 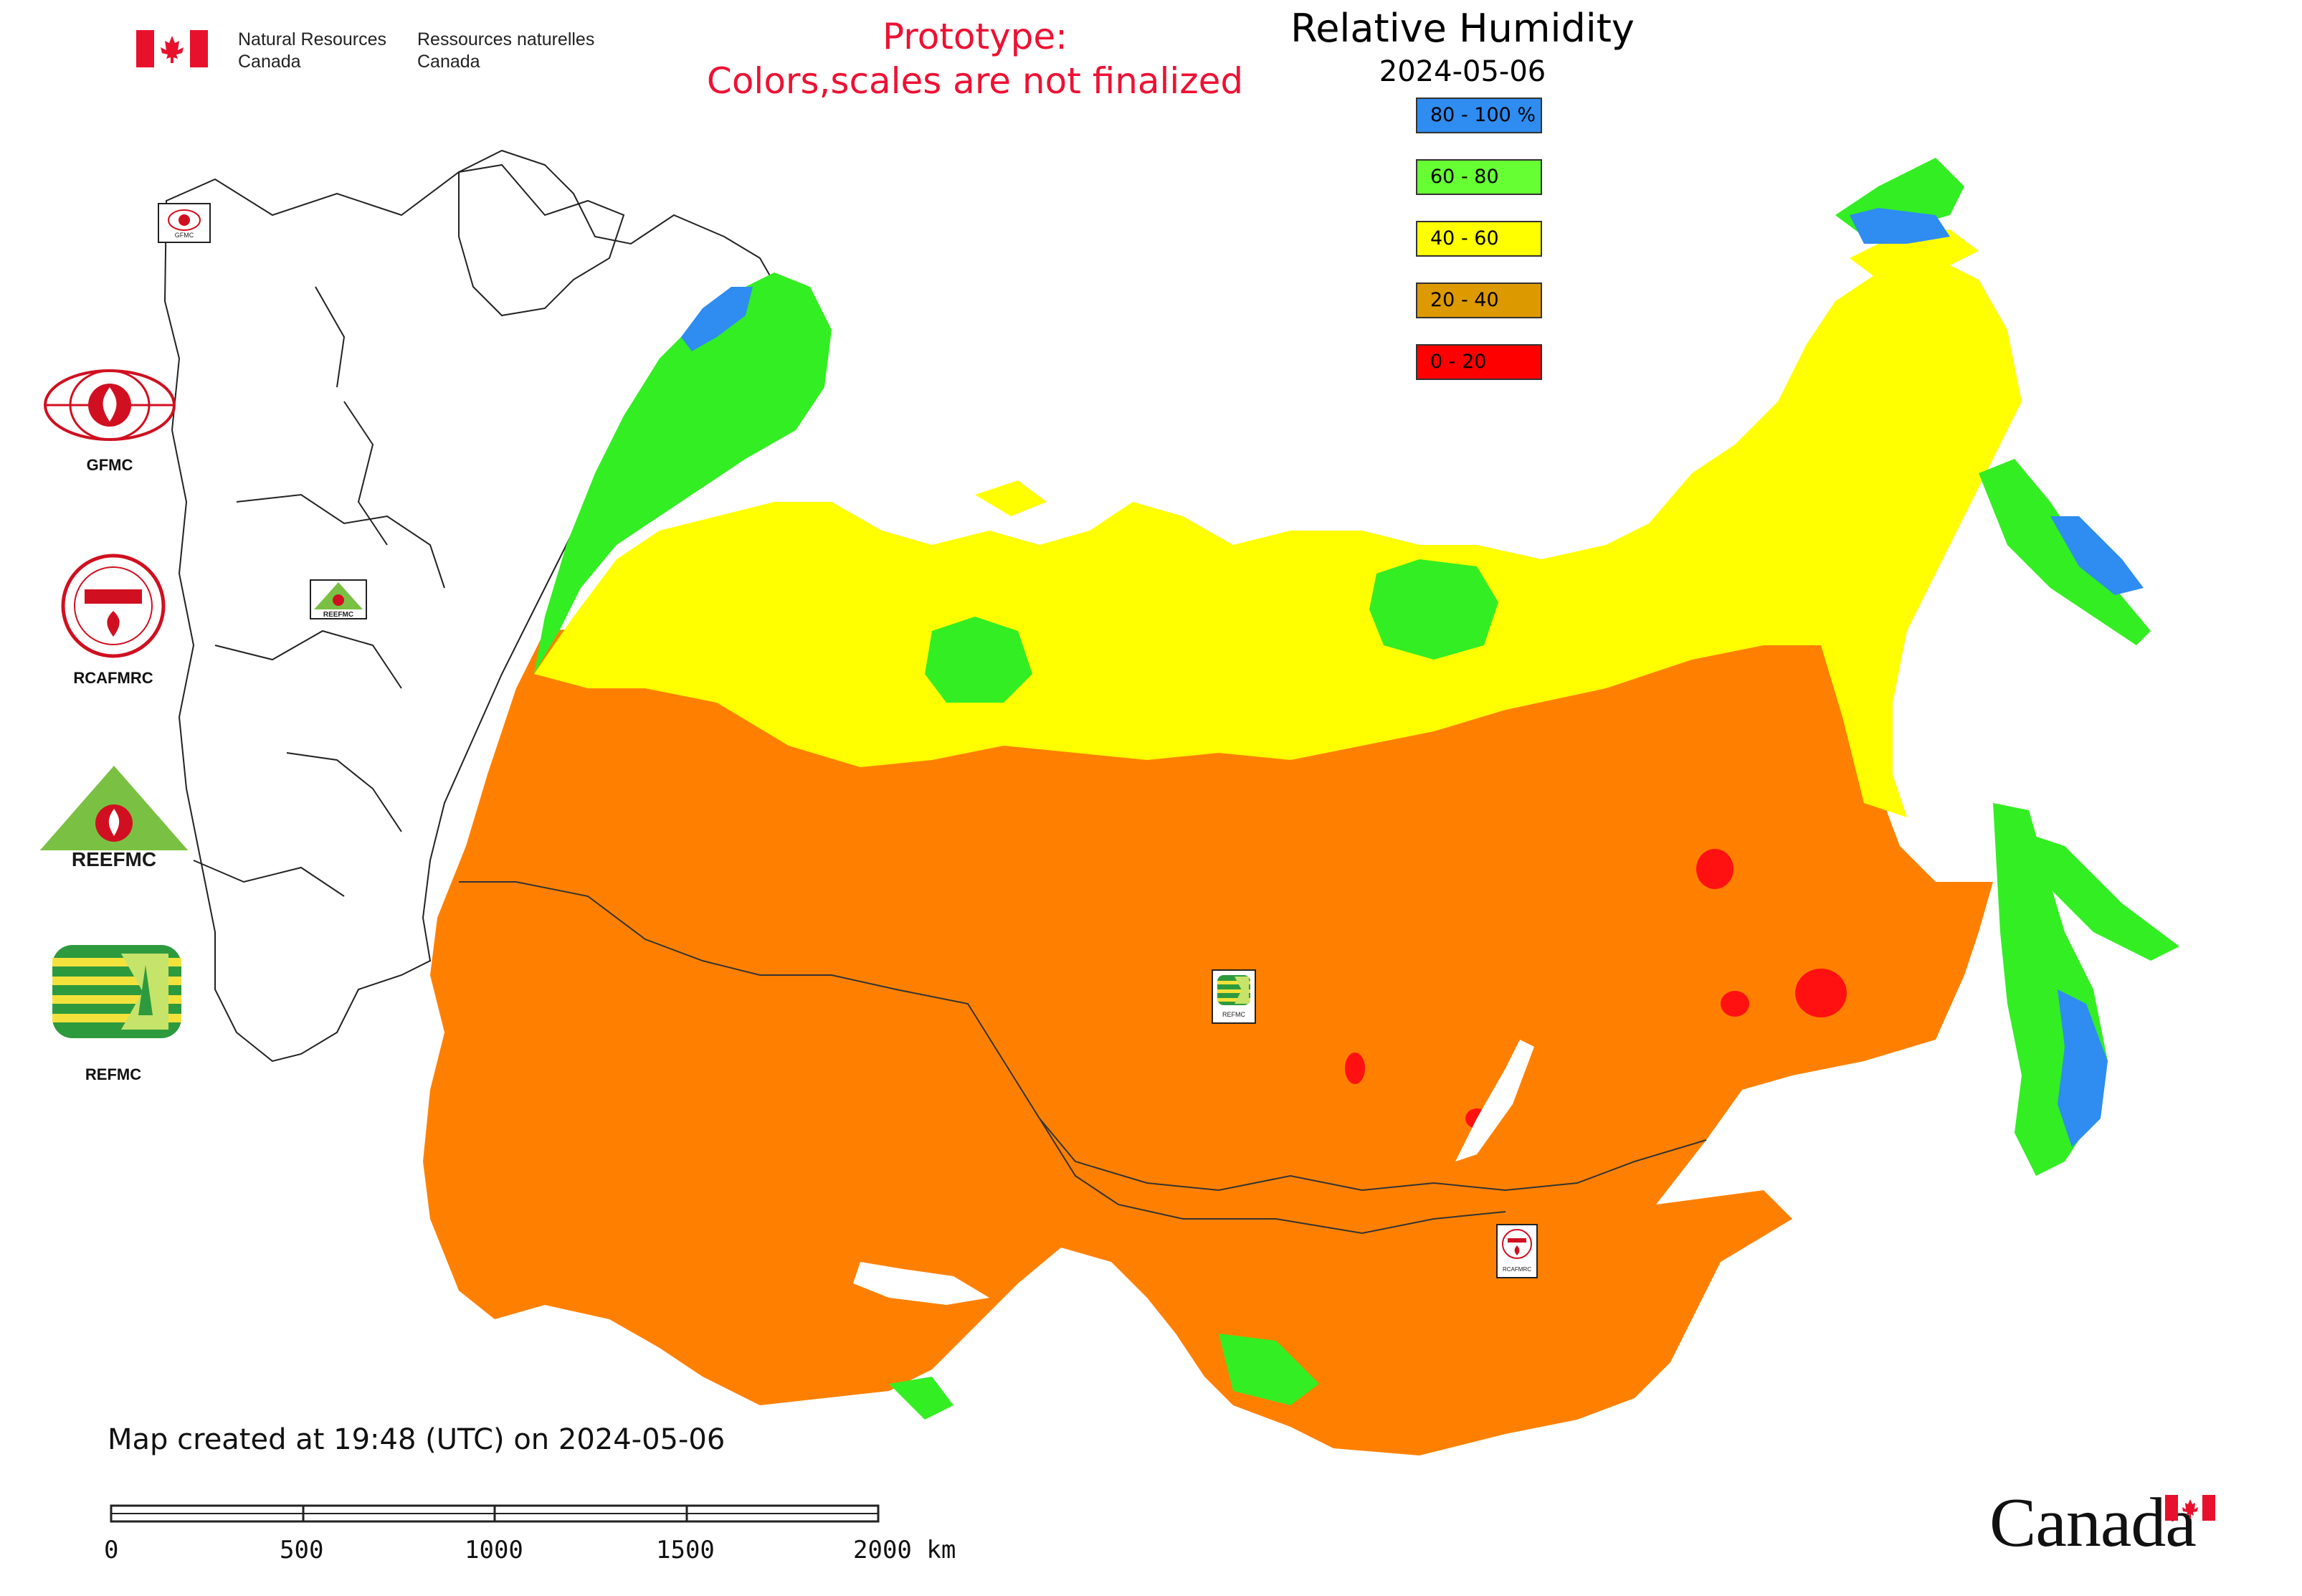 What do you see at coordinates (184, 235) in the screenshot?
I see `svg-text: GFMC` at bounding box center [184, 235].